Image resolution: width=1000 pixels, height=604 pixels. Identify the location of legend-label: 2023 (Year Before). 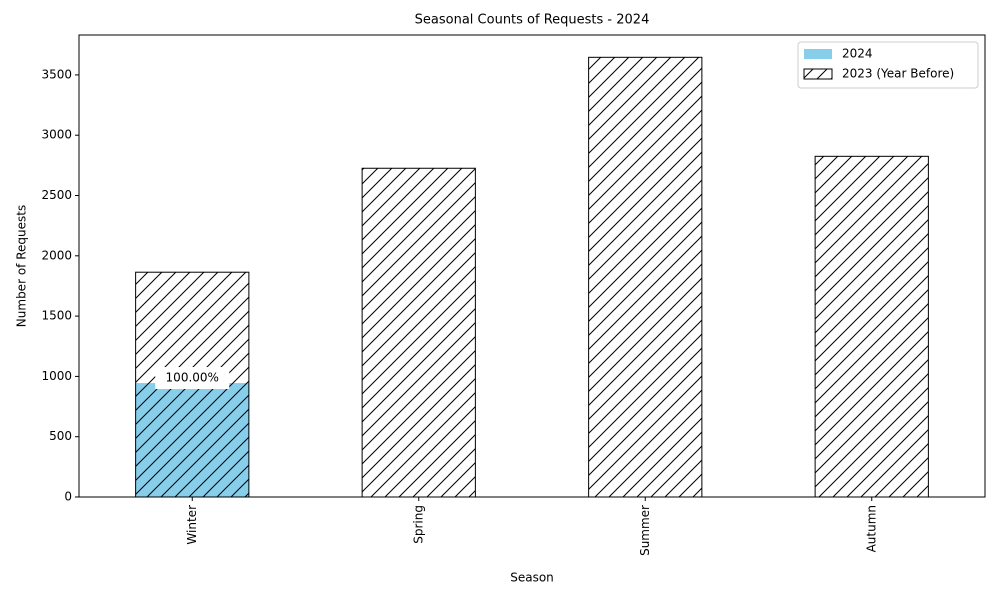
(898, 74).